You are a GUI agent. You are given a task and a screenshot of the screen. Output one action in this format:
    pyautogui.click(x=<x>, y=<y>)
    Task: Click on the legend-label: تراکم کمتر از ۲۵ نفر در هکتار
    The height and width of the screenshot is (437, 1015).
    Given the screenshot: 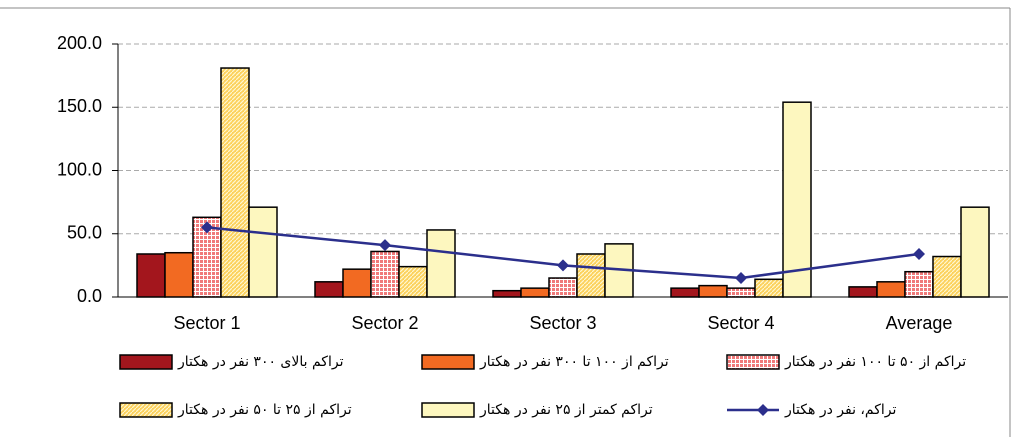 What is the action you would take?
    pyautogui.click(x=566, y=410)
    